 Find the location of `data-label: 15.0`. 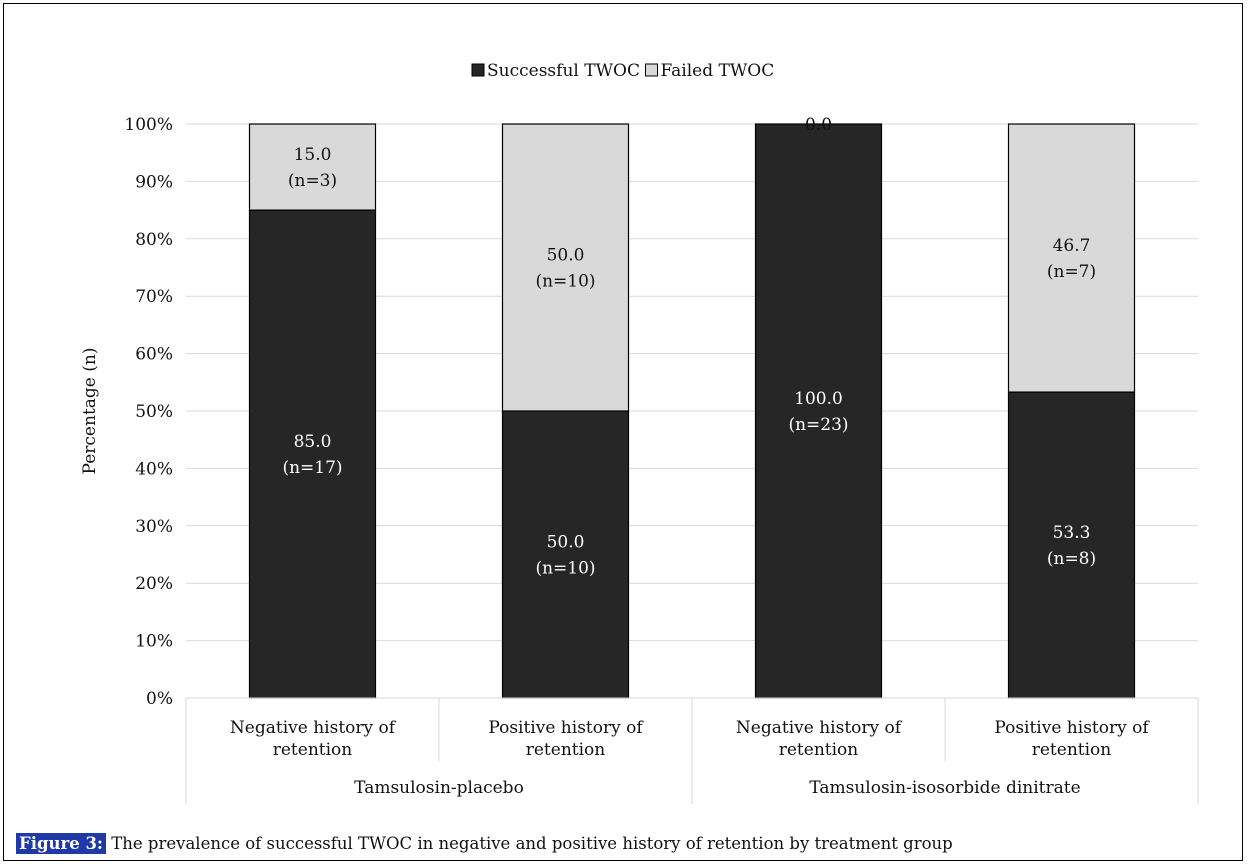

data-label: 15.0 is located at coordinates (313, 155).